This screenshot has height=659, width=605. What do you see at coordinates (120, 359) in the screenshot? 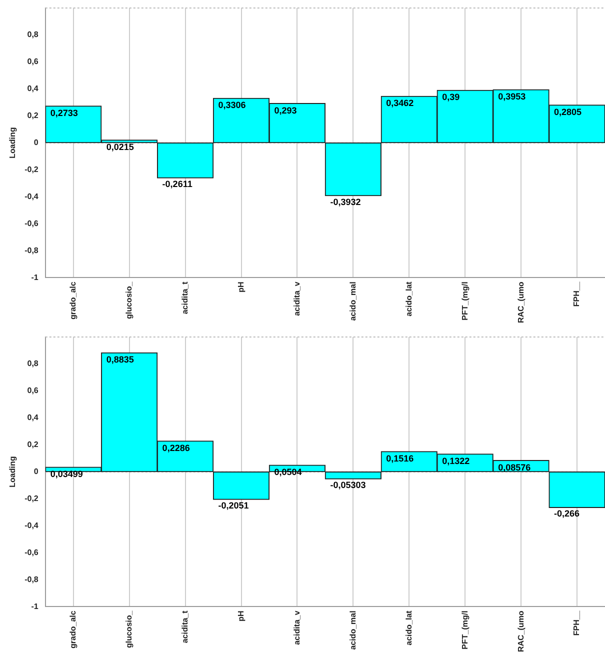
I see `data-label: 0,8835` at bounding box center [120, 359].